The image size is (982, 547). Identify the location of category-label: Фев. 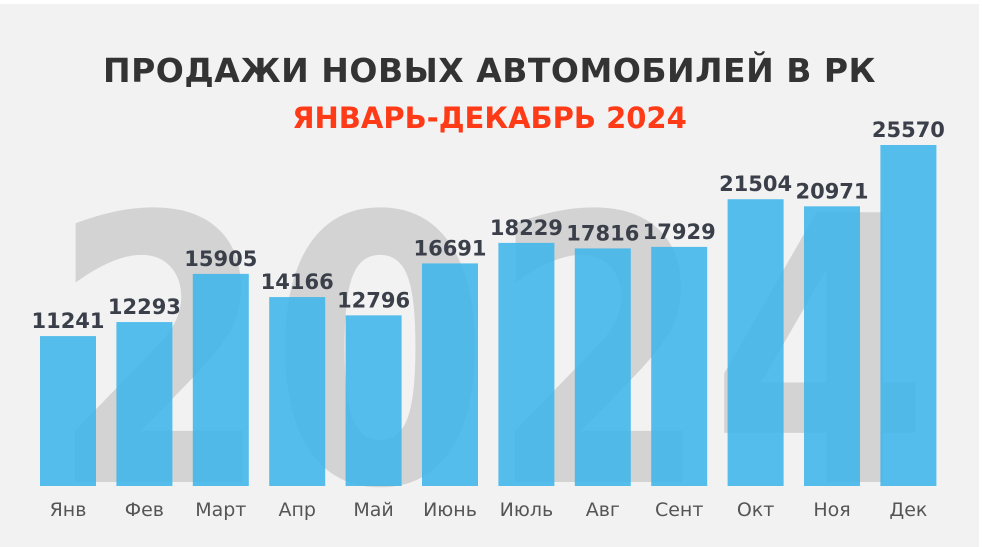
(144, 510).